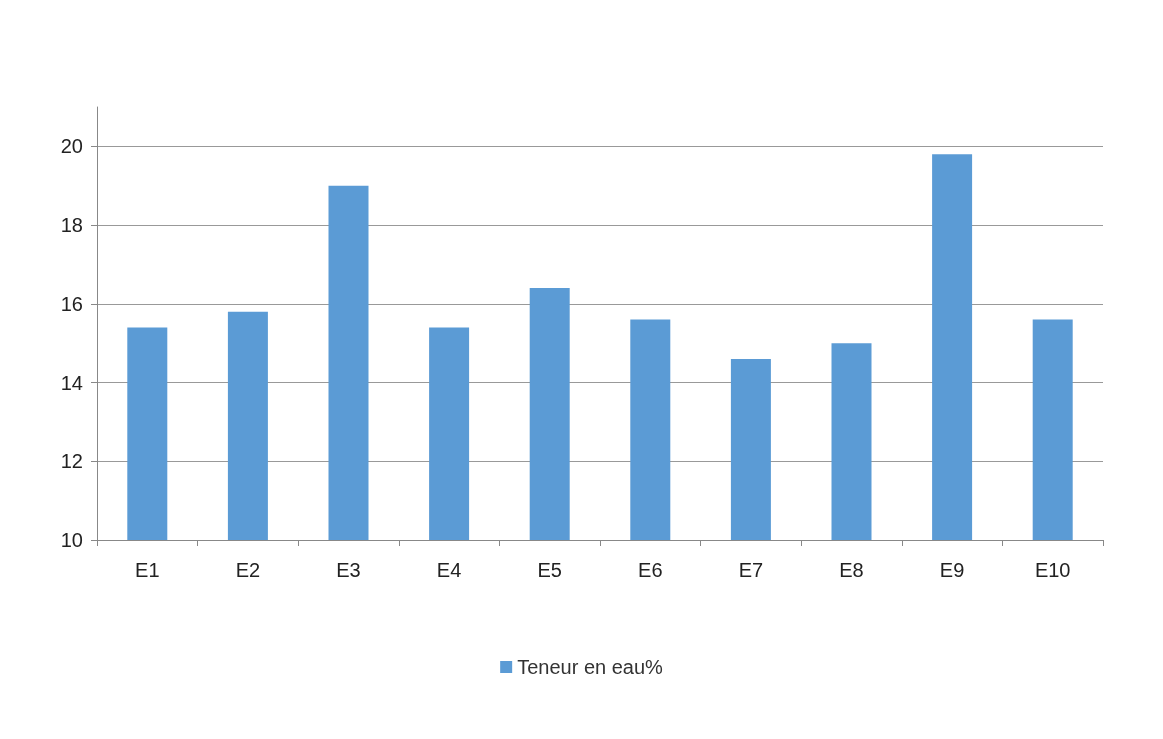 This screenshot has height=739, width=1163. What do you see at coordinates (650, 570) in the screenshot?
I see `x-tick-label: E6` at bounding box center [650, 570].